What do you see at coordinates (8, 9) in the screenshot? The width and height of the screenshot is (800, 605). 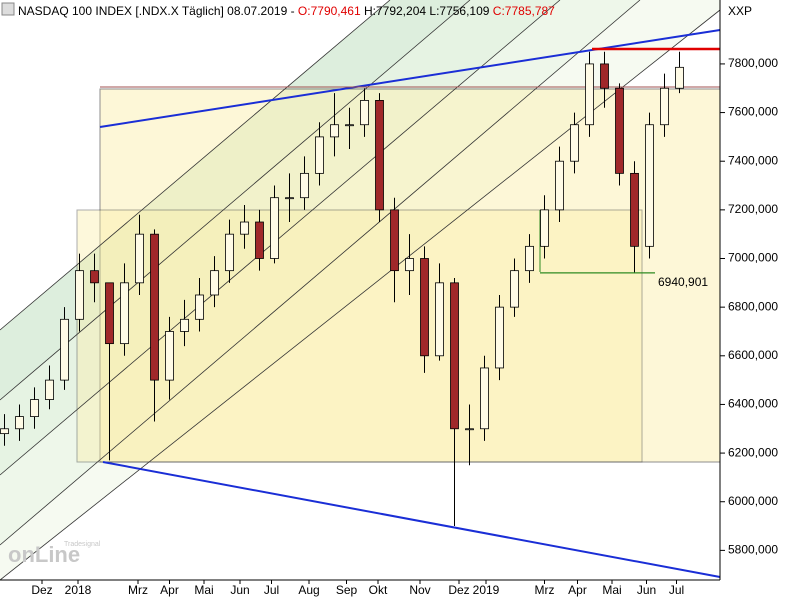 I see `menu-icon` at bounding box center [8, 9].